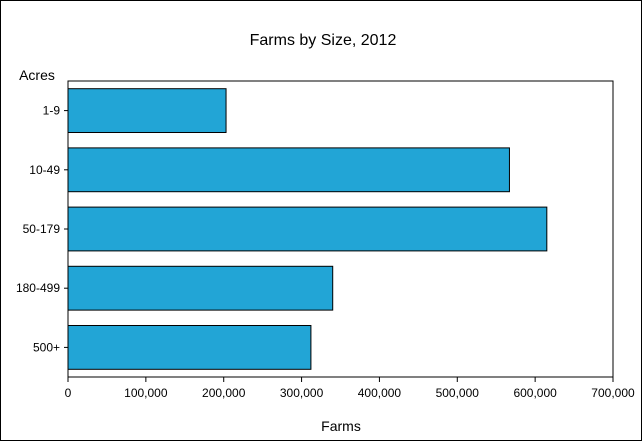 This screenshot has height=445, width=642. What do you see at coordinates (613, 393) in the screenshot?
I see `x-tick-label-700000: 700,000` at bounding box center [613, 393].